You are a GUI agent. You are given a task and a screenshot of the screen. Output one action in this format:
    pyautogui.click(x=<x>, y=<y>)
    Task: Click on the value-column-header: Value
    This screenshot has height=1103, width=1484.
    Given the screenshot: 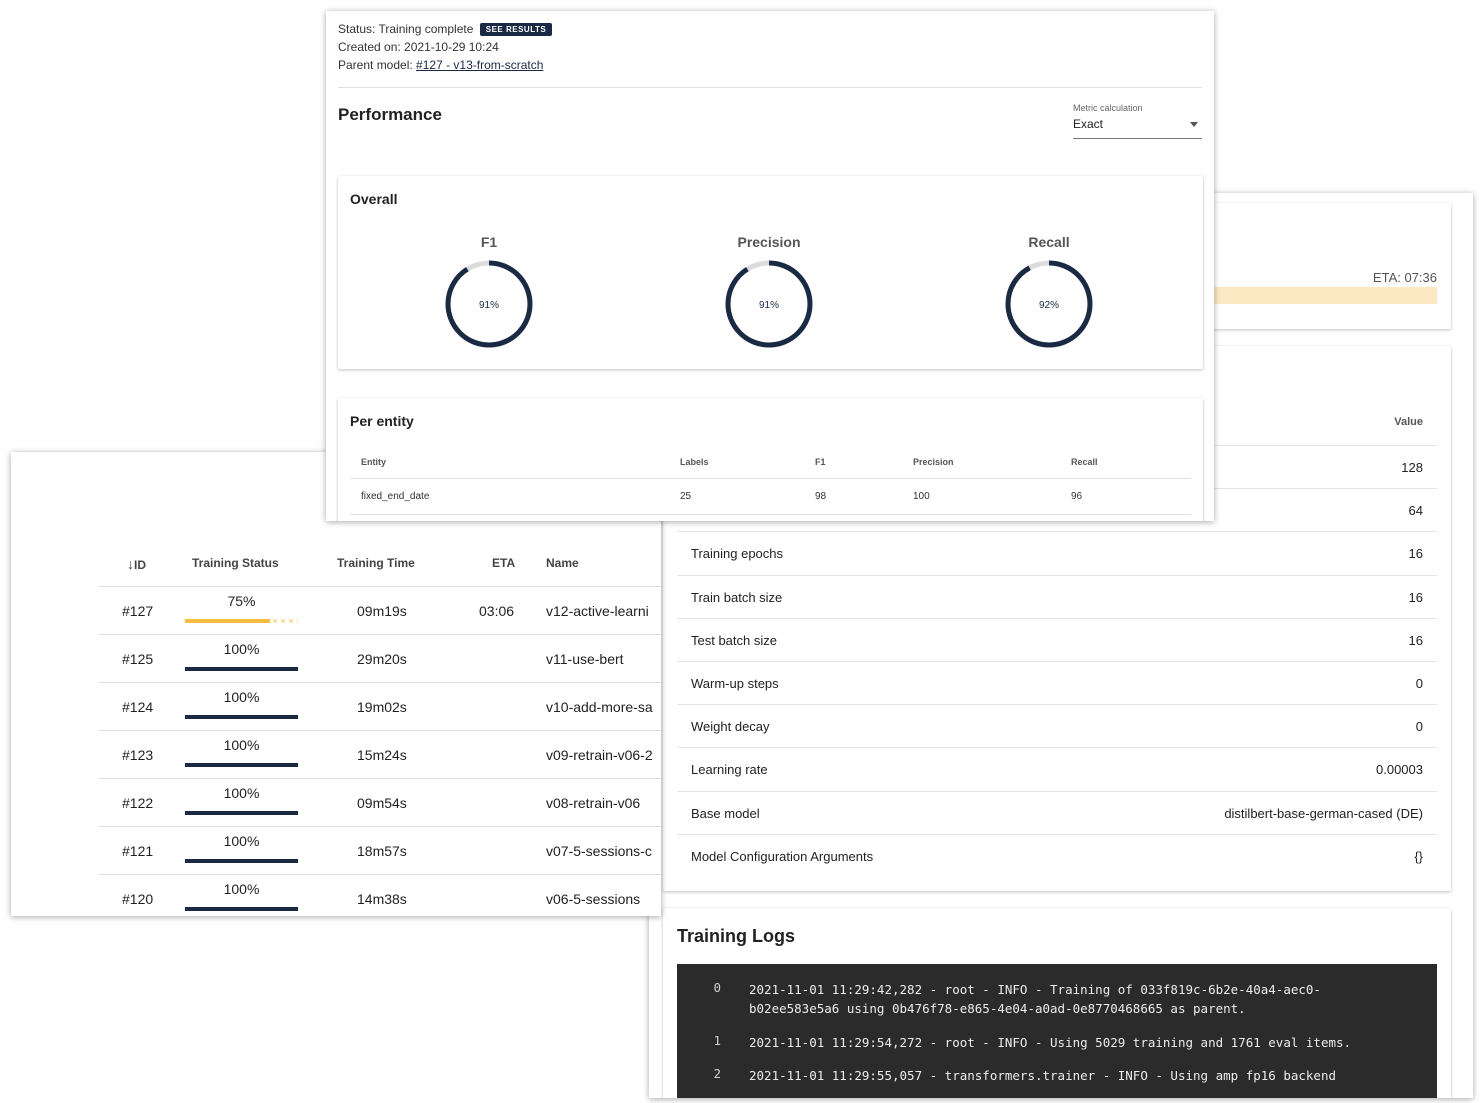 What is the action you would take?
    pyautogui.click(x=1408, y=422)
    